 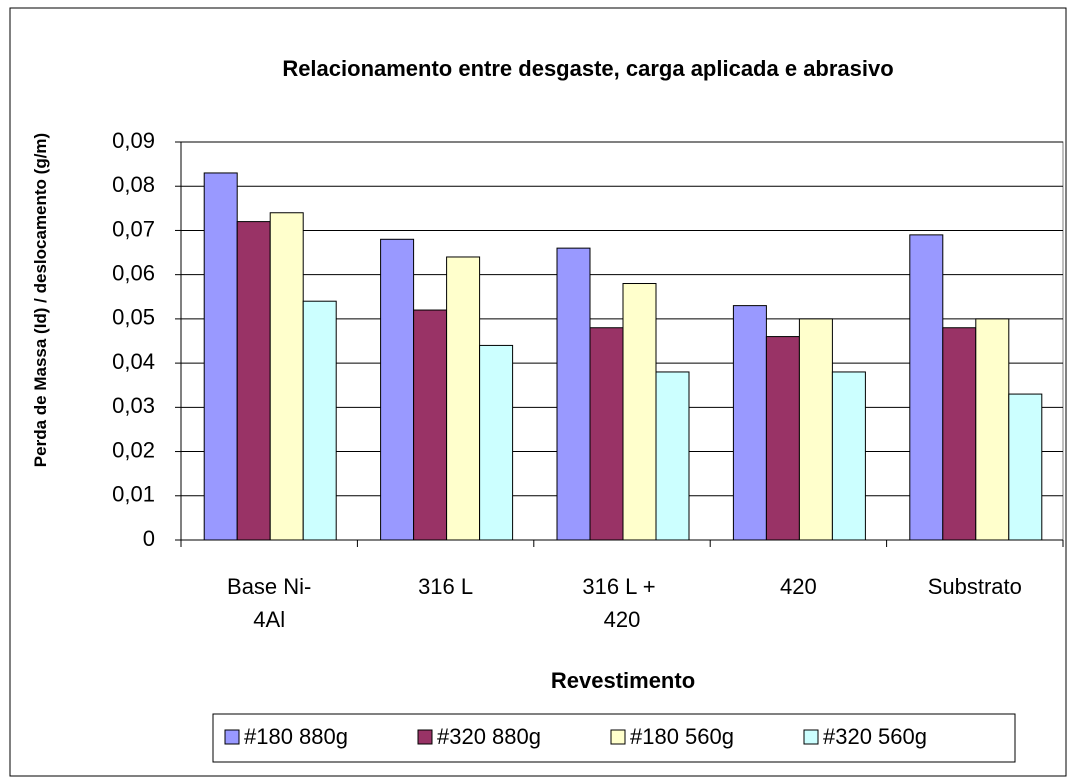 I want to click on y-tick-label: 0,06, so click(x=133, y=272).